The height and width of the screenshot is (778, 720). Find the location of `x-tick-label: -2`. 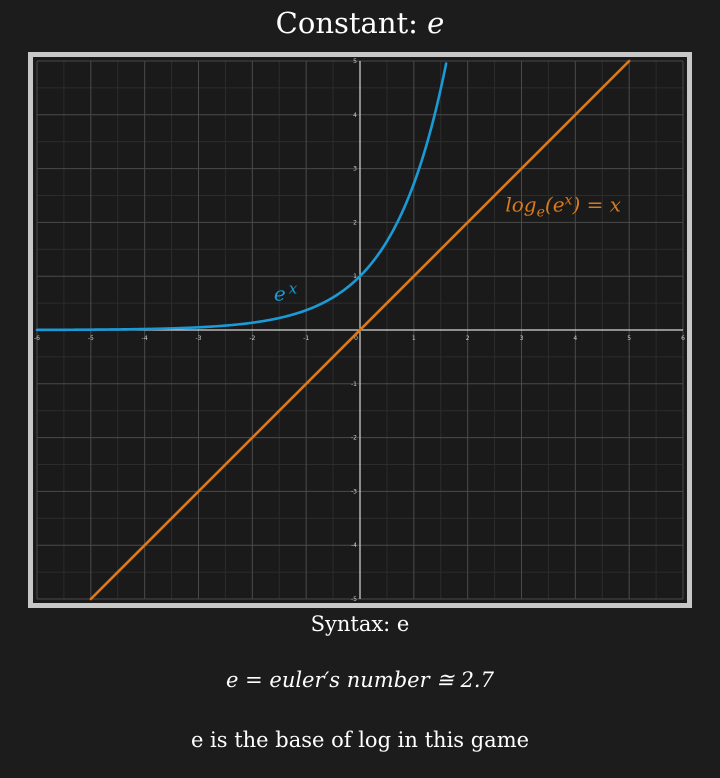

x-tick-label: -2 is located at coordinates (252, 338).